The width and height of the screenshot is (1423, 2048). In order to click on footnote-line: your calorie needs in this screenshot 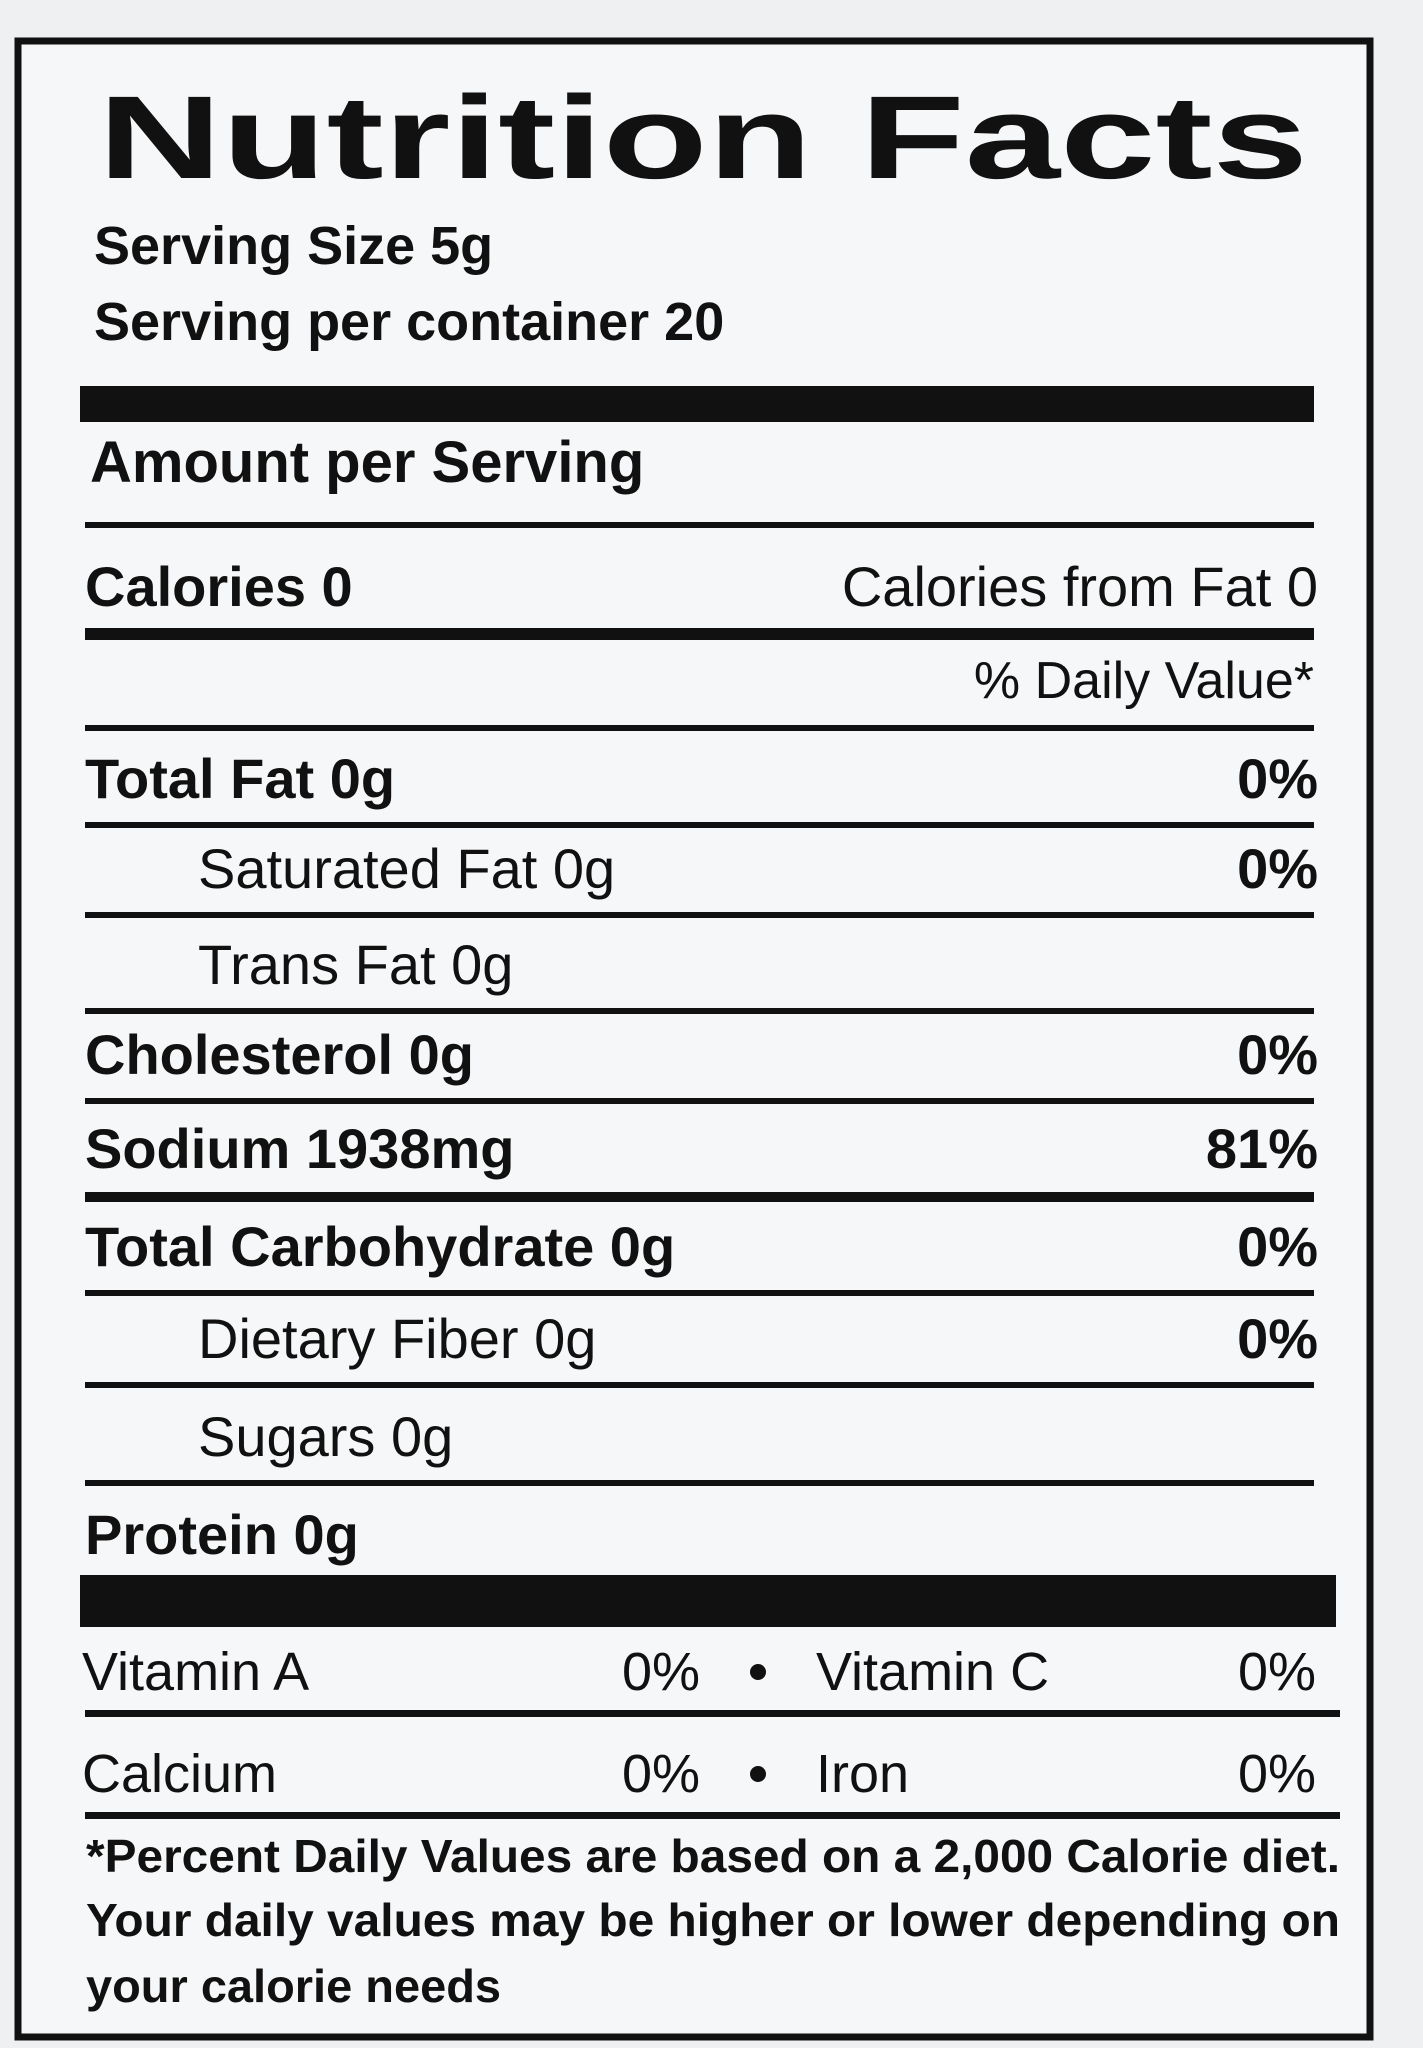, I will do `click(293, 1986)`.